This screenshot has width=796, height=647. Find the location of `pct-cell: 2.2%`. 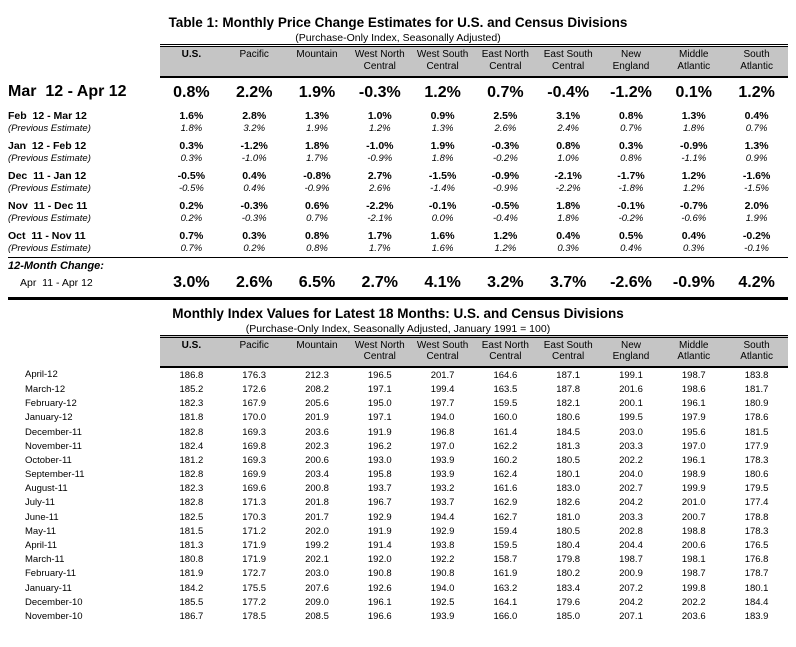

pct-cell: 2.2% is located at coordinates (254, 92).